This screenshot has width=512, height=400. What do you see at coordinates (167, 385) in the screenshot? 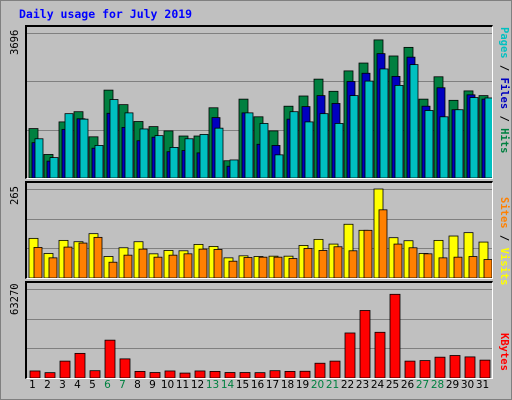
I see `x-tick-label: 10` at bounding box center [167, 385].